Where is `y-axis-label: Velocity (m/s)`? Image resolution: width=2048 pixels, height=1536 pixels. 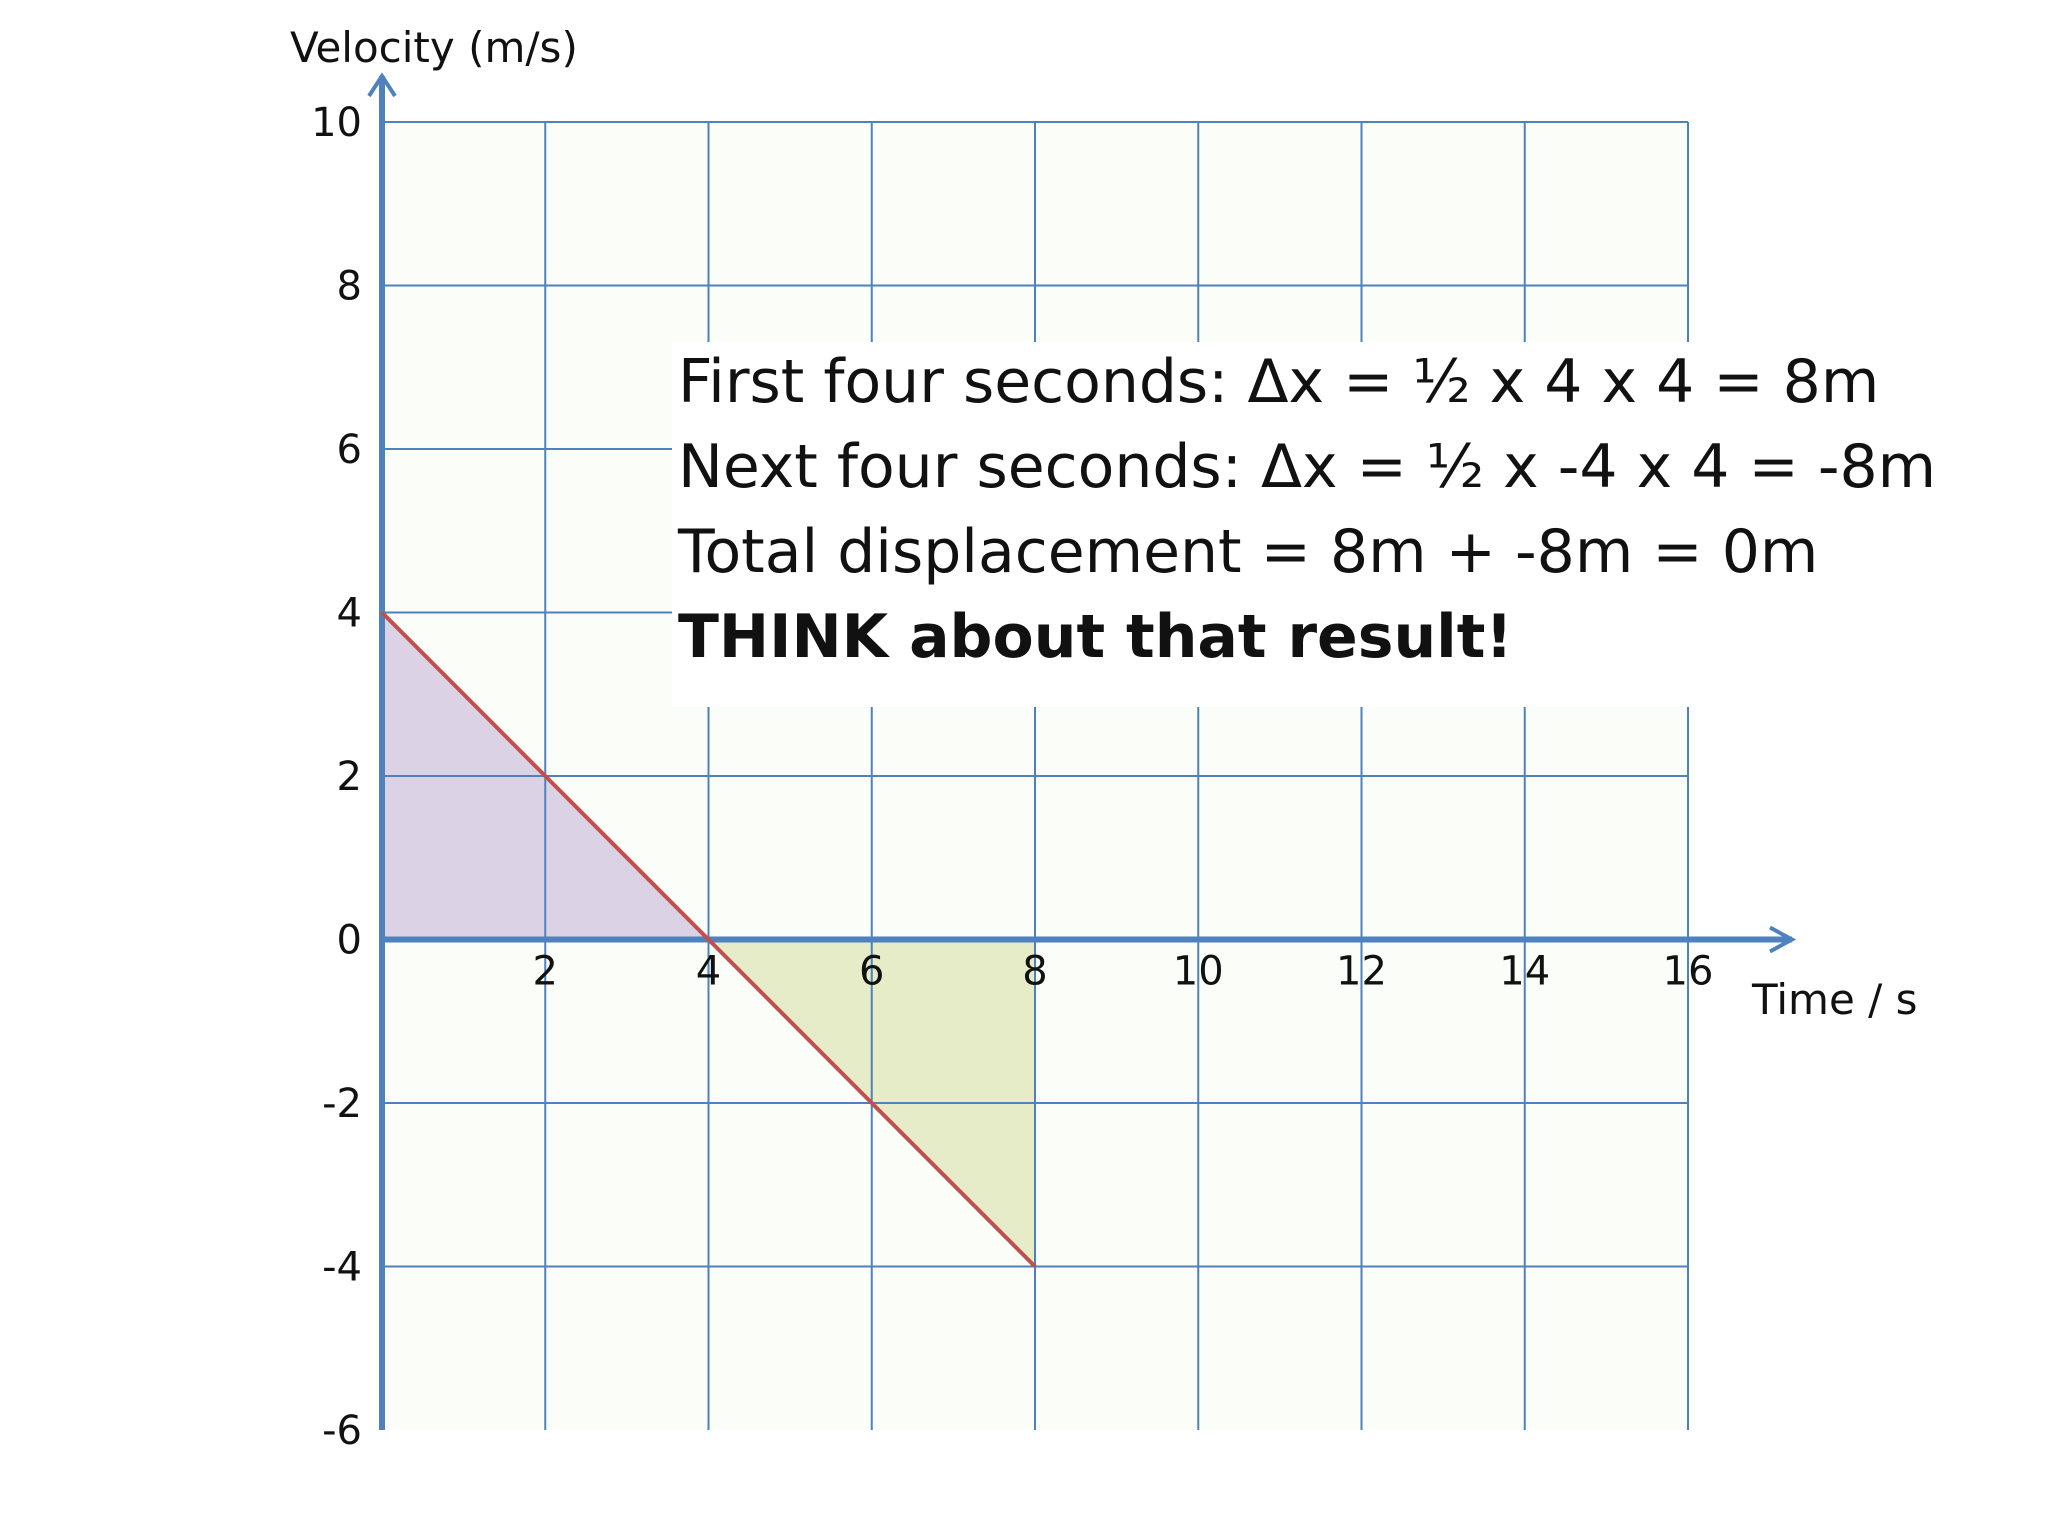
y-axis-label: Velocity (m/s) is located at coordinates (434, 47).